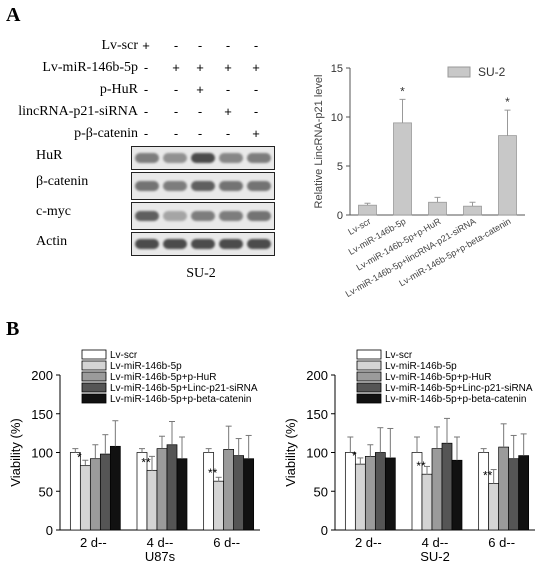  What do you see at coordinates (337, 69) in the screenshot?
I see `y-tick-label: 15` at bounding box center [337, 69].